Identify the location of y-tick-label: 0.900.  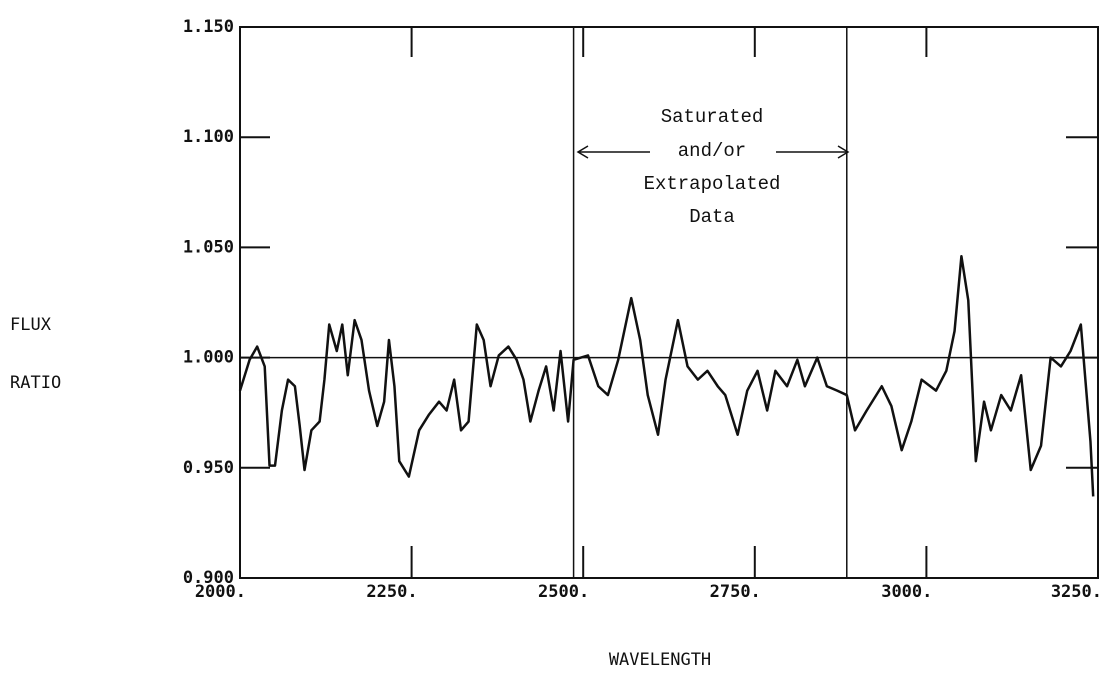
(208, 578).